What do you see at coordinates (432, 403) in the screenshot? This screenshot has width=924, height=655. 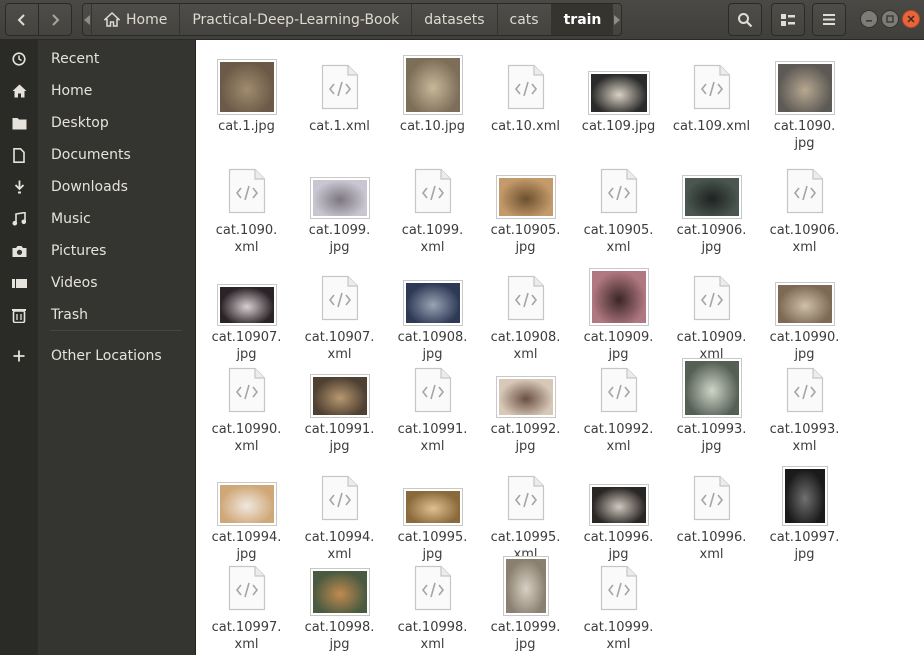 I see `file-item: cat.10991. xml` at bounding box center [432, 403].